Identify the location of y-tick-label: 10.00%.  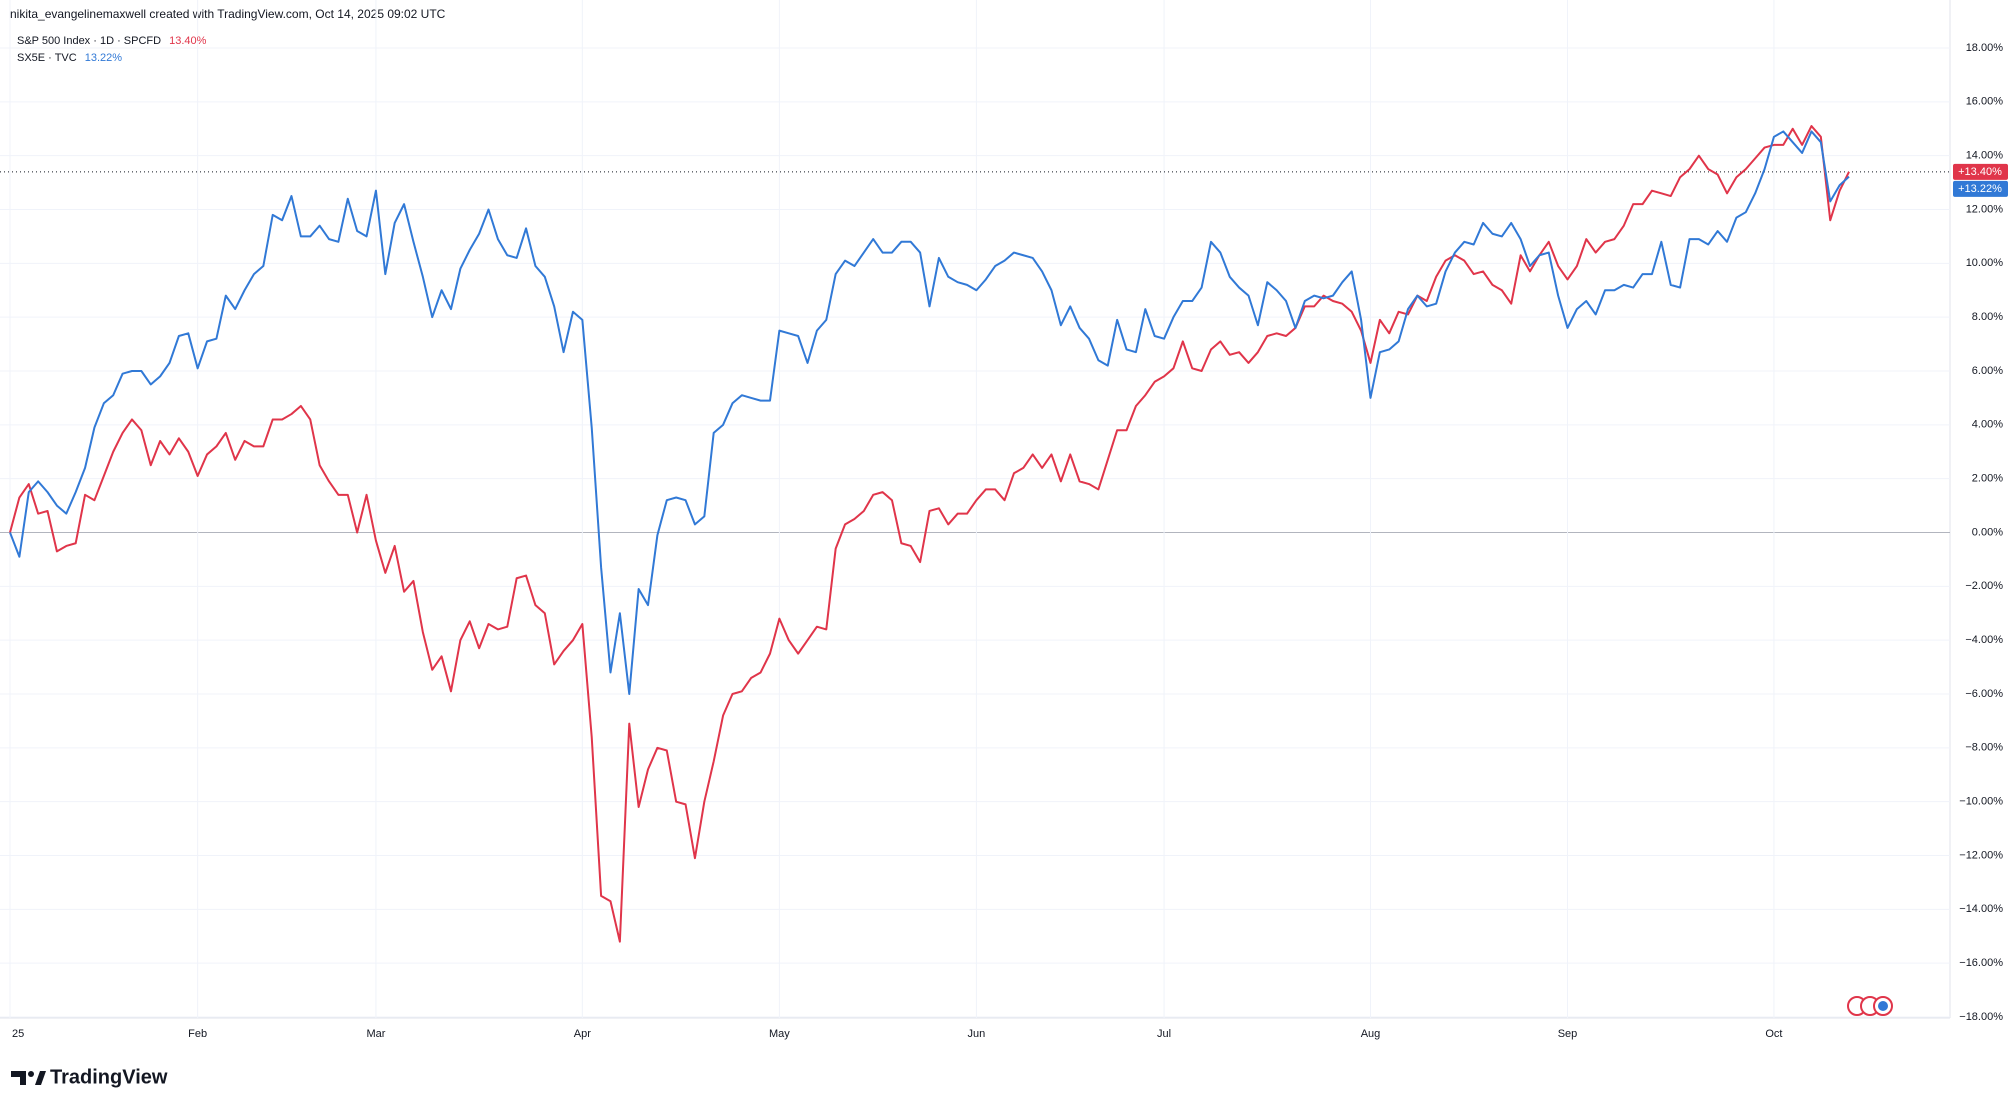
(1985, 263).